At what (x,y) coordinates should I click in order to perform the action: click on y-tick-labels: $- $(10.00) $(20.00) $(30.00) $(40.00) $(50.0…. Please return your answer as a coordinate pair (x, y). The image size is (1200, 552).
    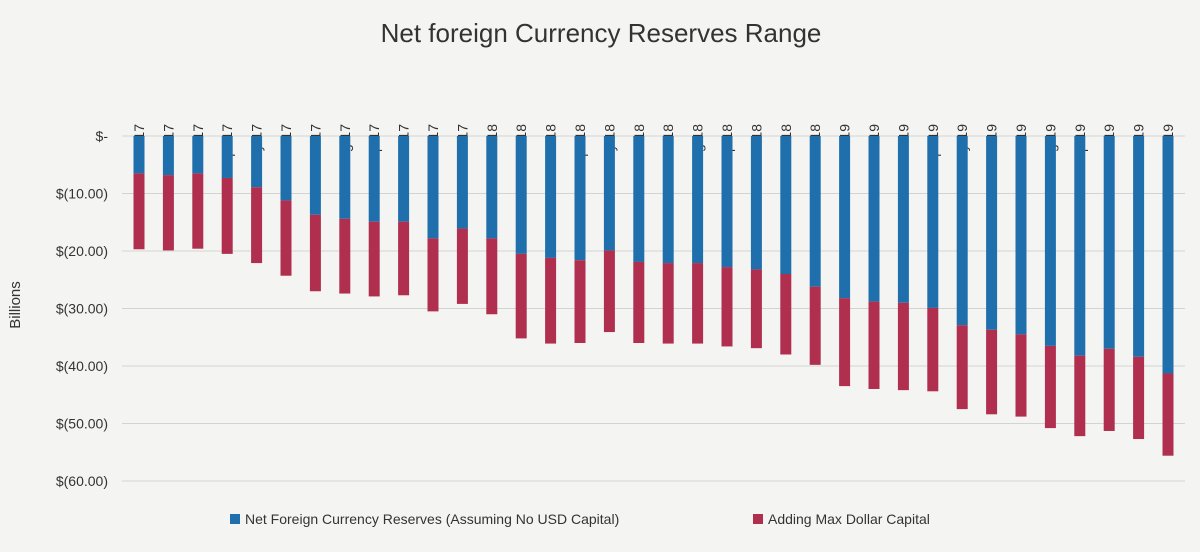
    Looking at the image, I should click on (82, 308).